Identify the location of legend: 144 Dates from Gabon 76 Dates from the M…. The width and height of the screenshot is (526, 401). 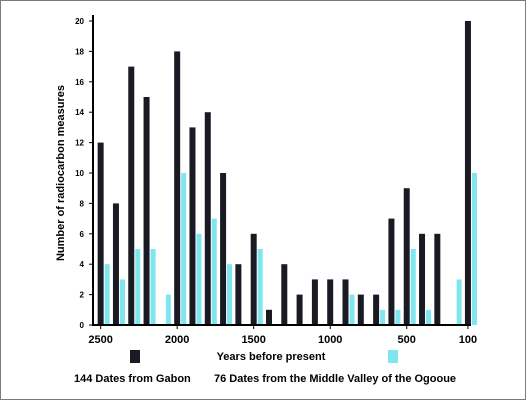
(265, 367).